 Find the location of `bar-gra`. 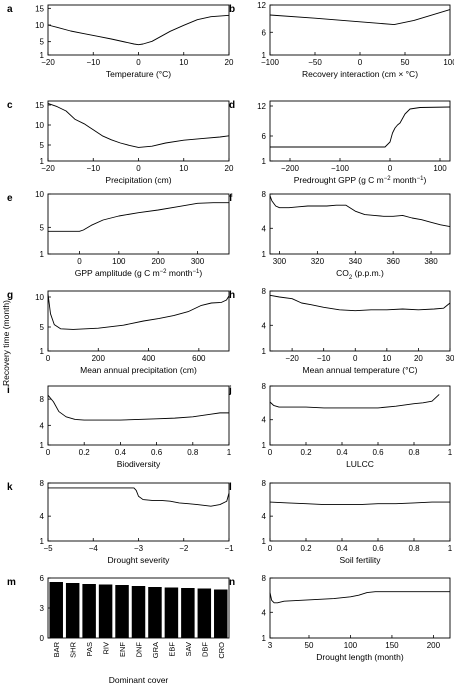

bar-gra is located at coordinates (155, 612).